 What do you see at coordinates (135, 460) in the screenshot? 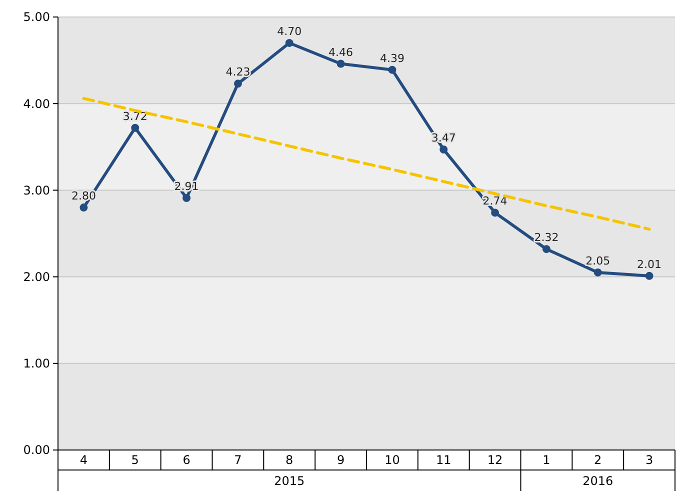
I see `x-tick-label: 5` at bounding box center [135, 460].